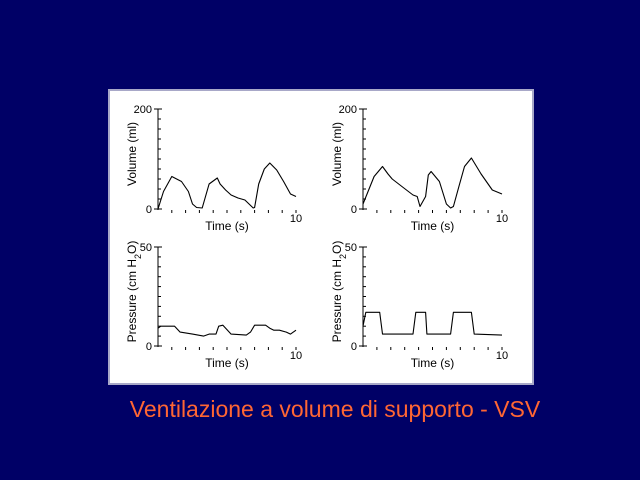  I want to click on pressure-left-y-tick-label: 0, so click(149, 347).